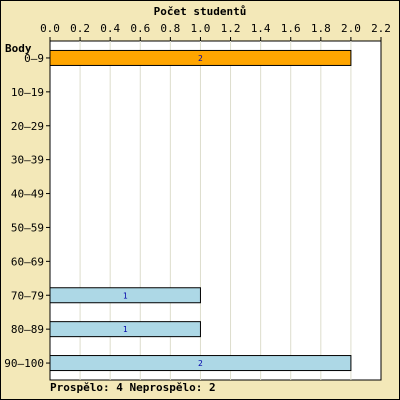 The width and height of the screenshot is (400, 400). Describe the element at coordinates (215, 31) in the screenshot. I see `x-axis-ticks: 0.0 0.2 0.4 0.6 0.8 1.0 1.2 1.4 1.6 1.8 2.0 2.2` at that location.